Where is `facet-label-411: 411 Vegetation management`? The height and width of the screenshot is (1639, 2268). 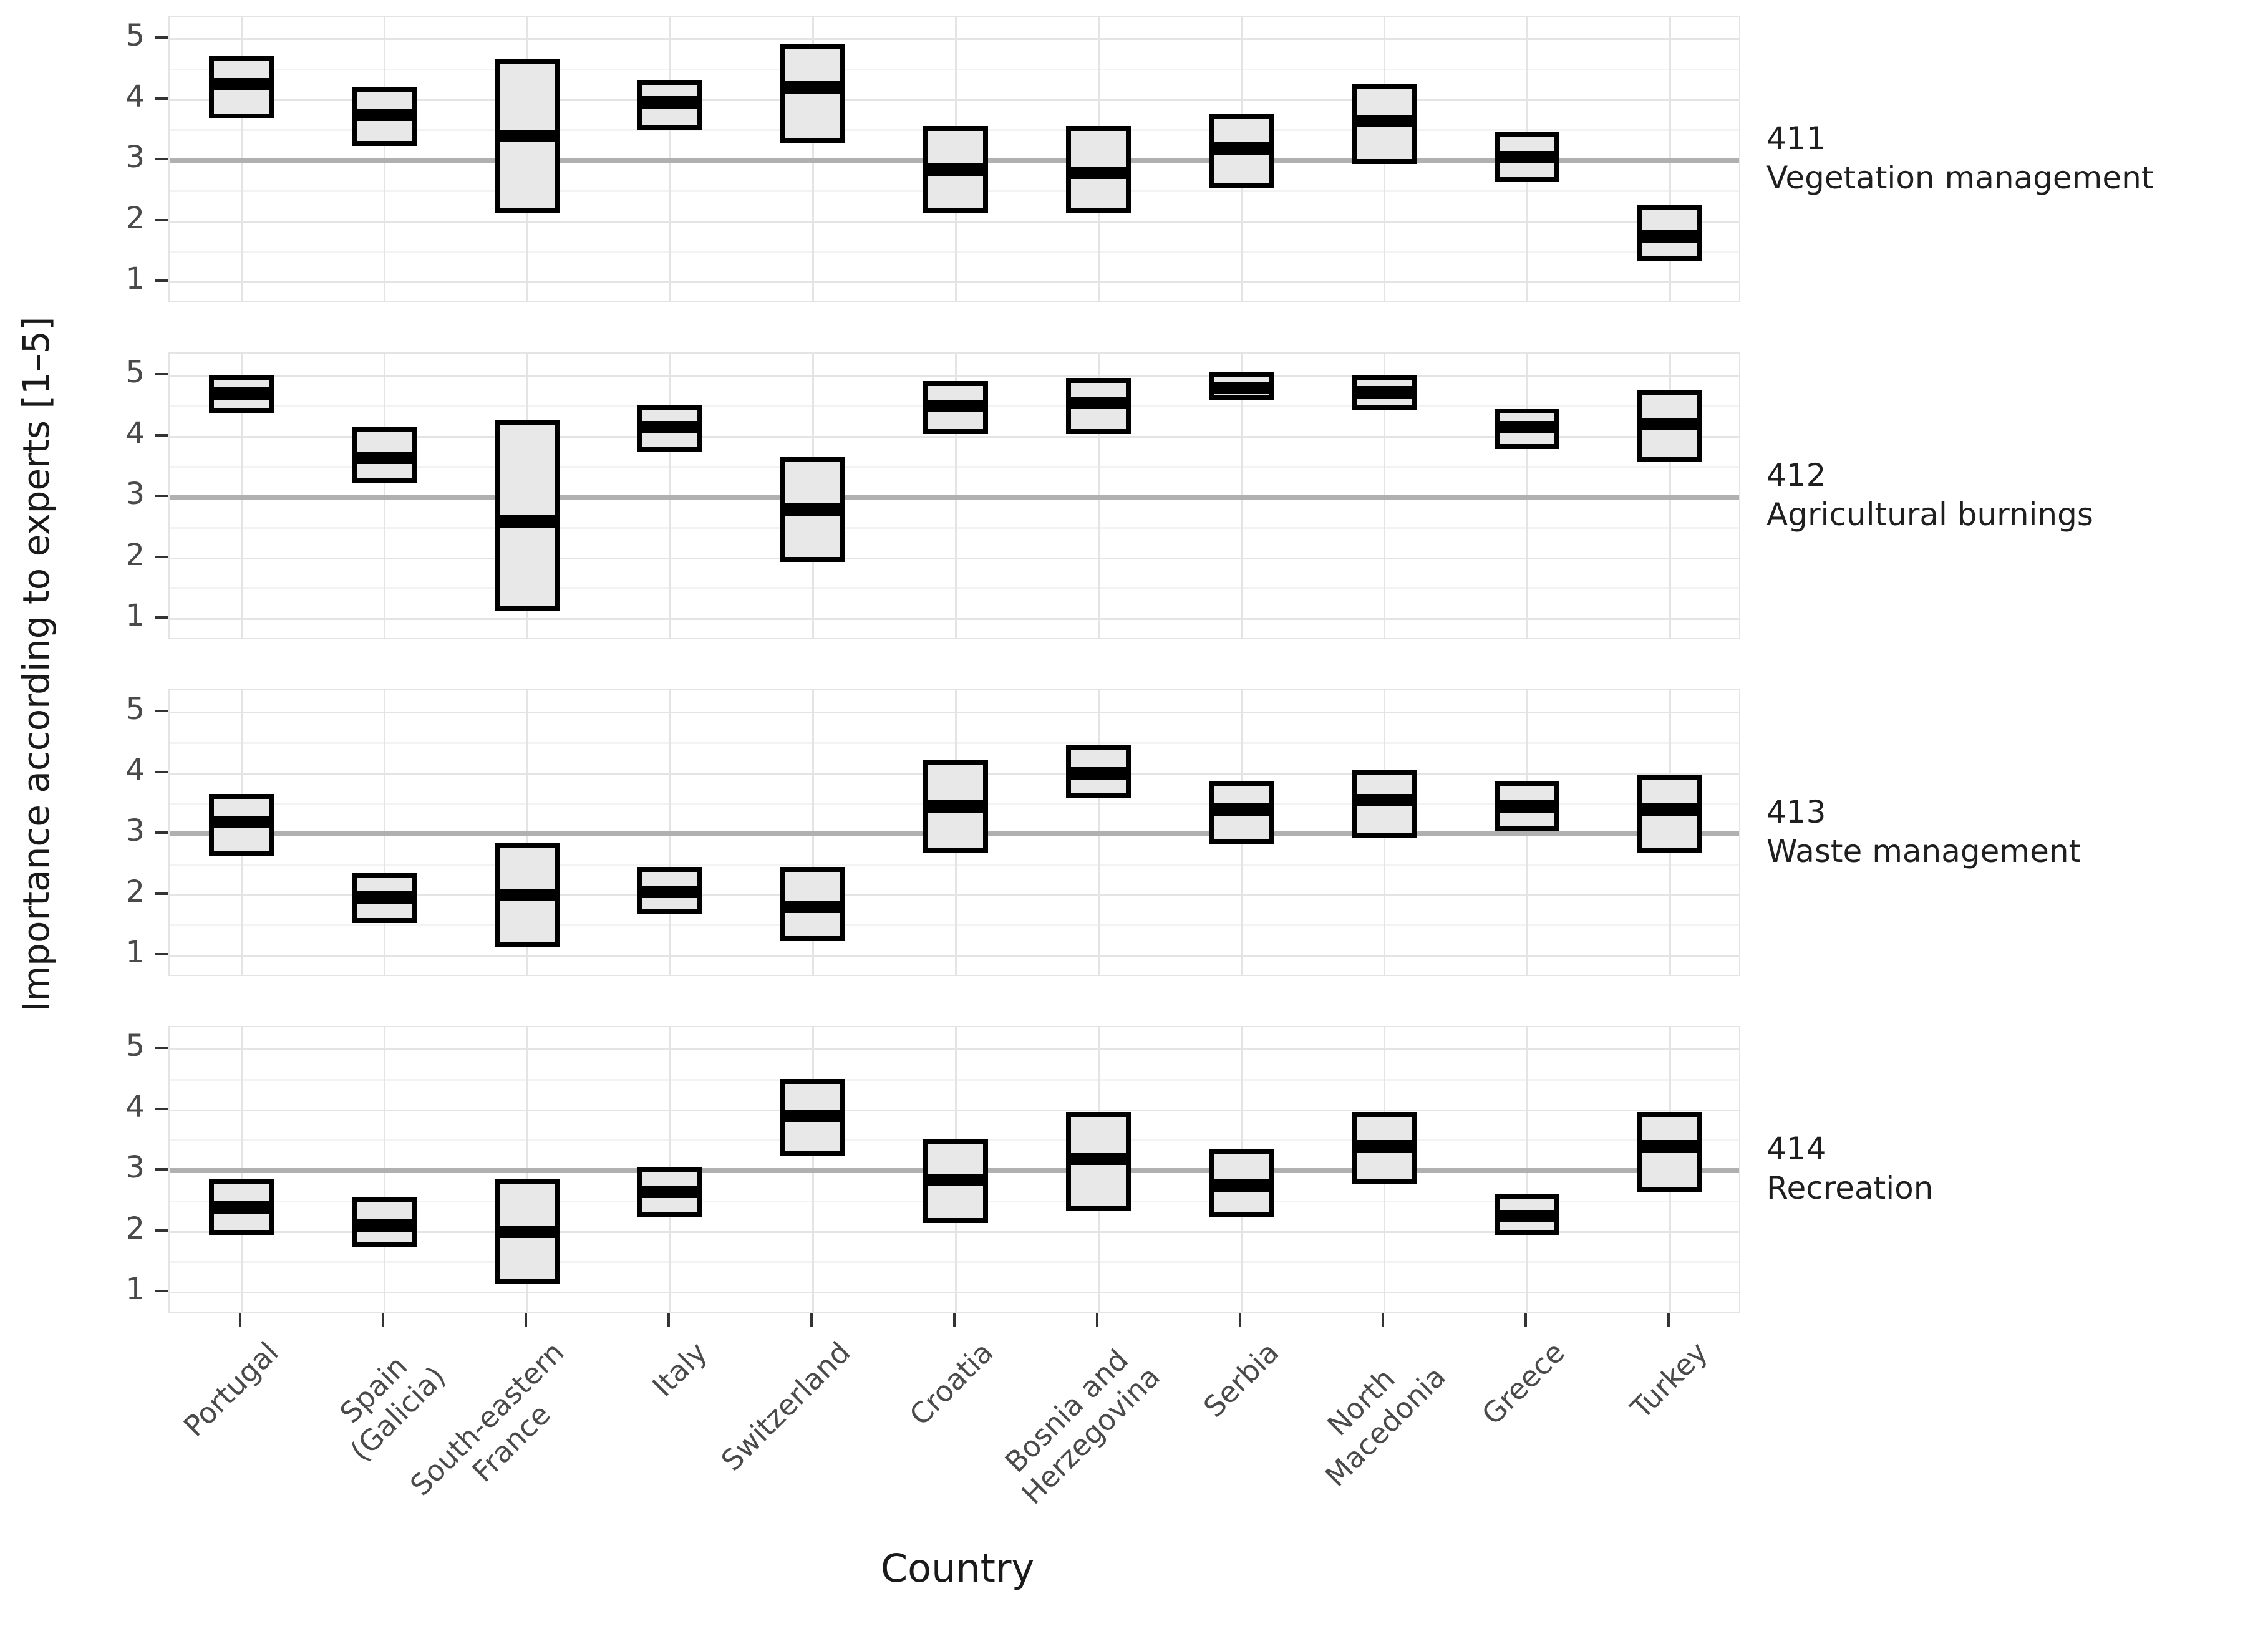
facet-label-411: 411 Vegetation management is located at coordinates (1960, 158).